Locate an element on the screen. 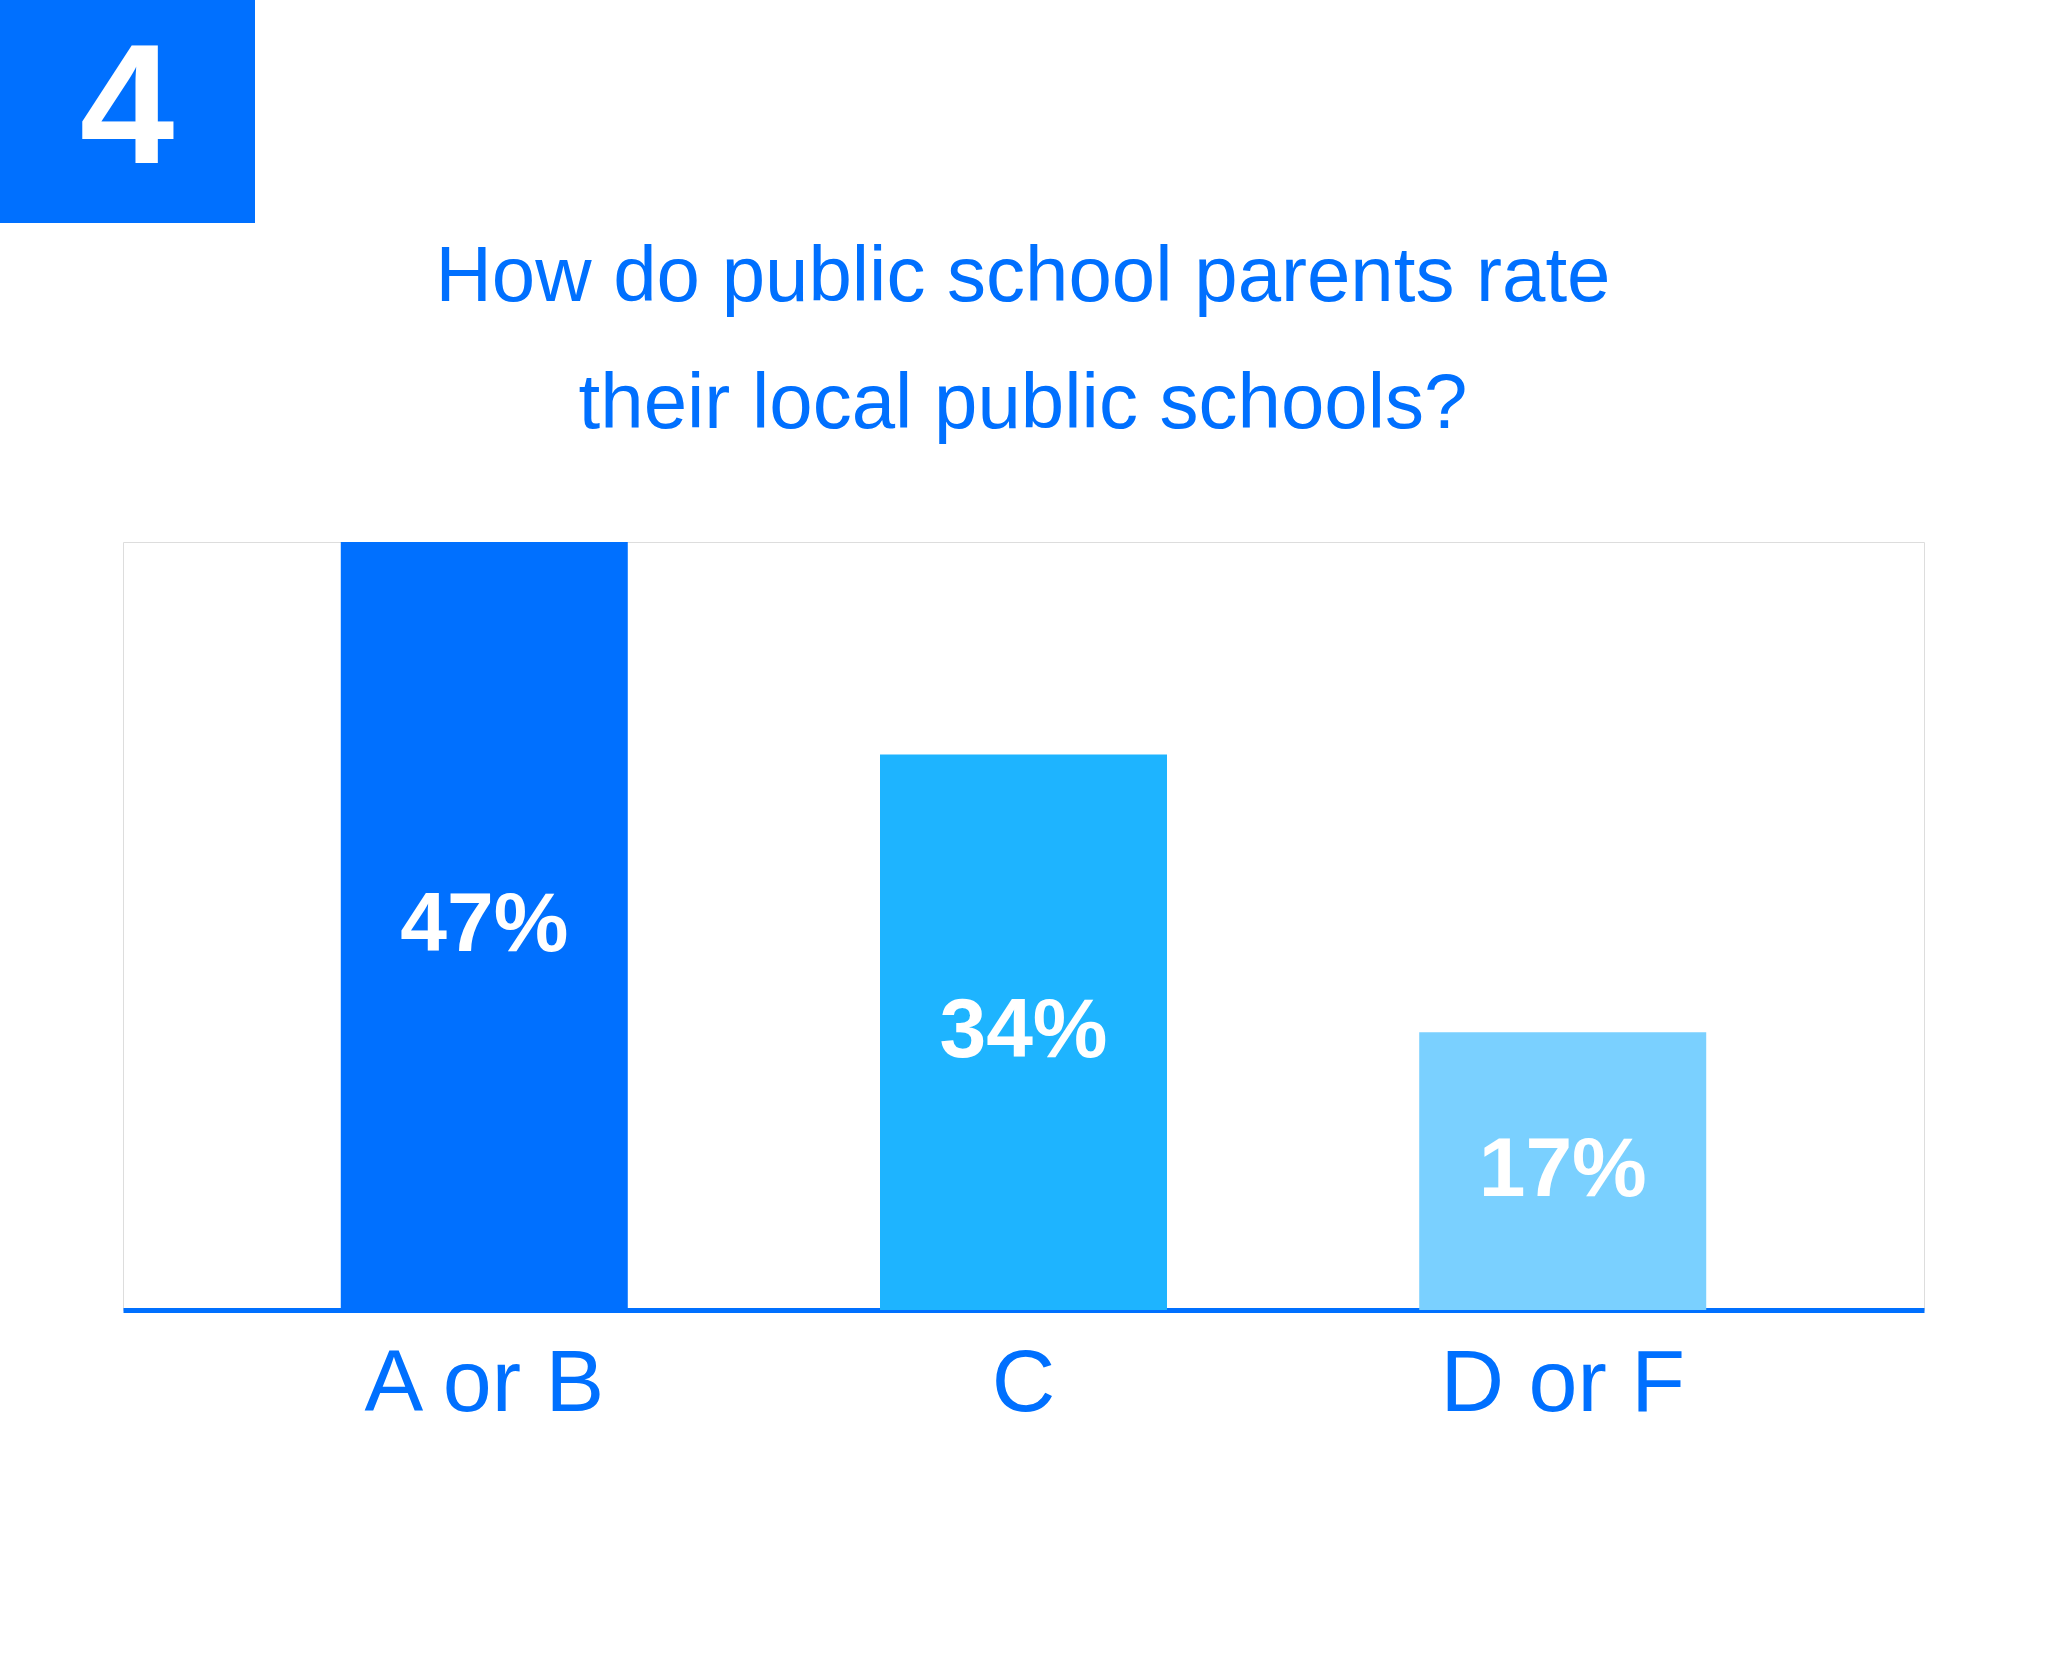 This screenshot has width=2048, height=1665. data-label: 34% is located at coordinates (1023, 1028).